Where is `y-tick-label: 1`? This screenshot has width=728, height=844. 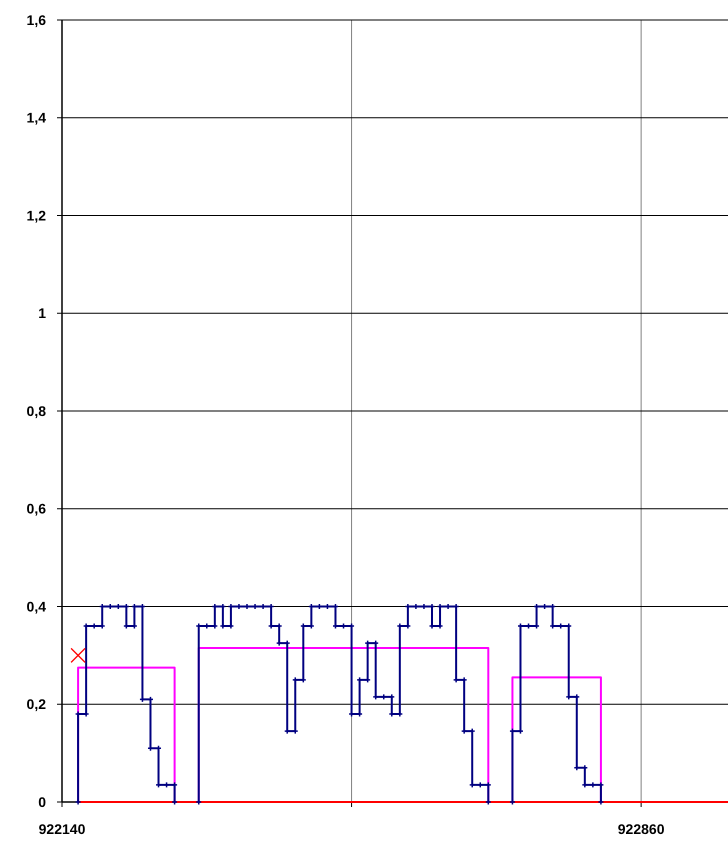
y-tick-label: 1 is located at coordinates (42, 313).